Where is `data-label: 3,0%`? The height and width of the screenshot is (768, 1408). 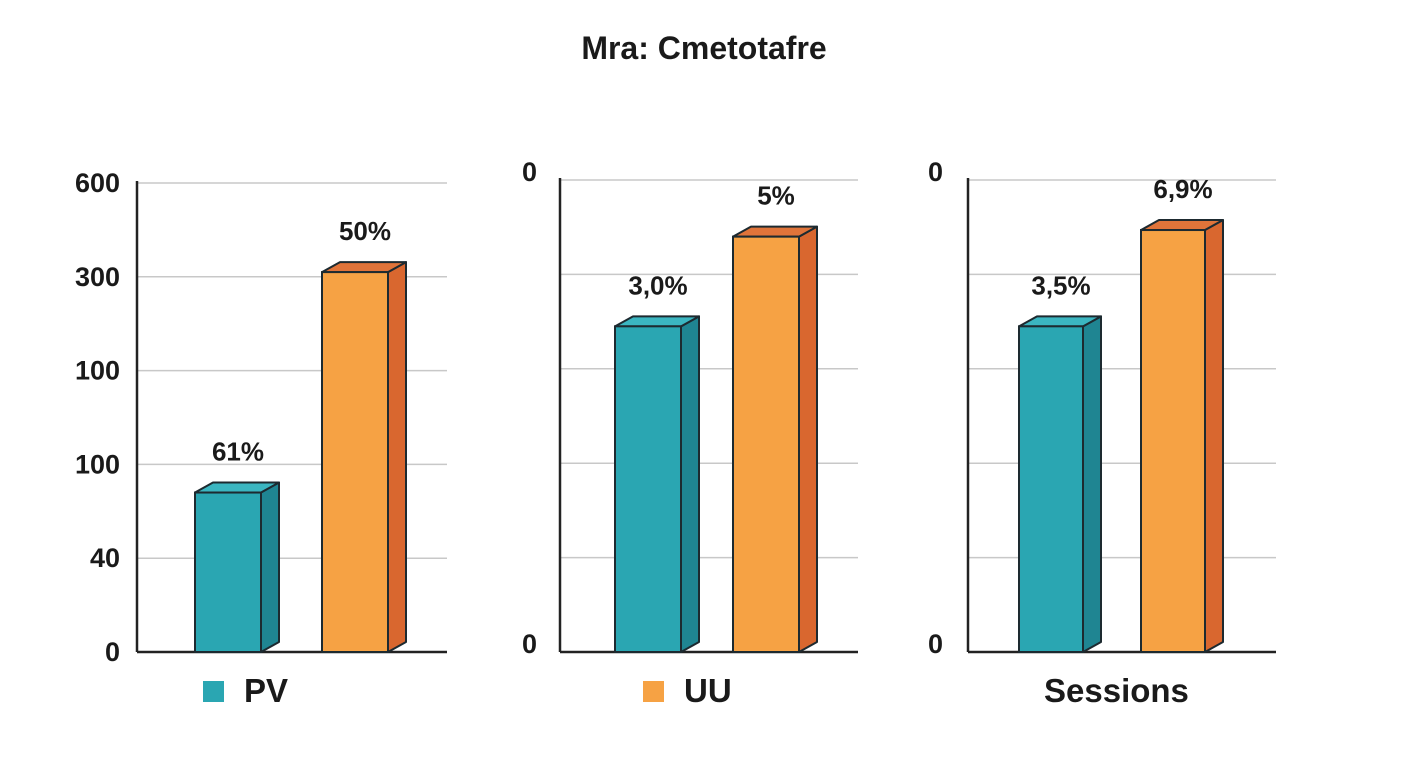
data-label: 3,0% is located at coordinates (657, 285).